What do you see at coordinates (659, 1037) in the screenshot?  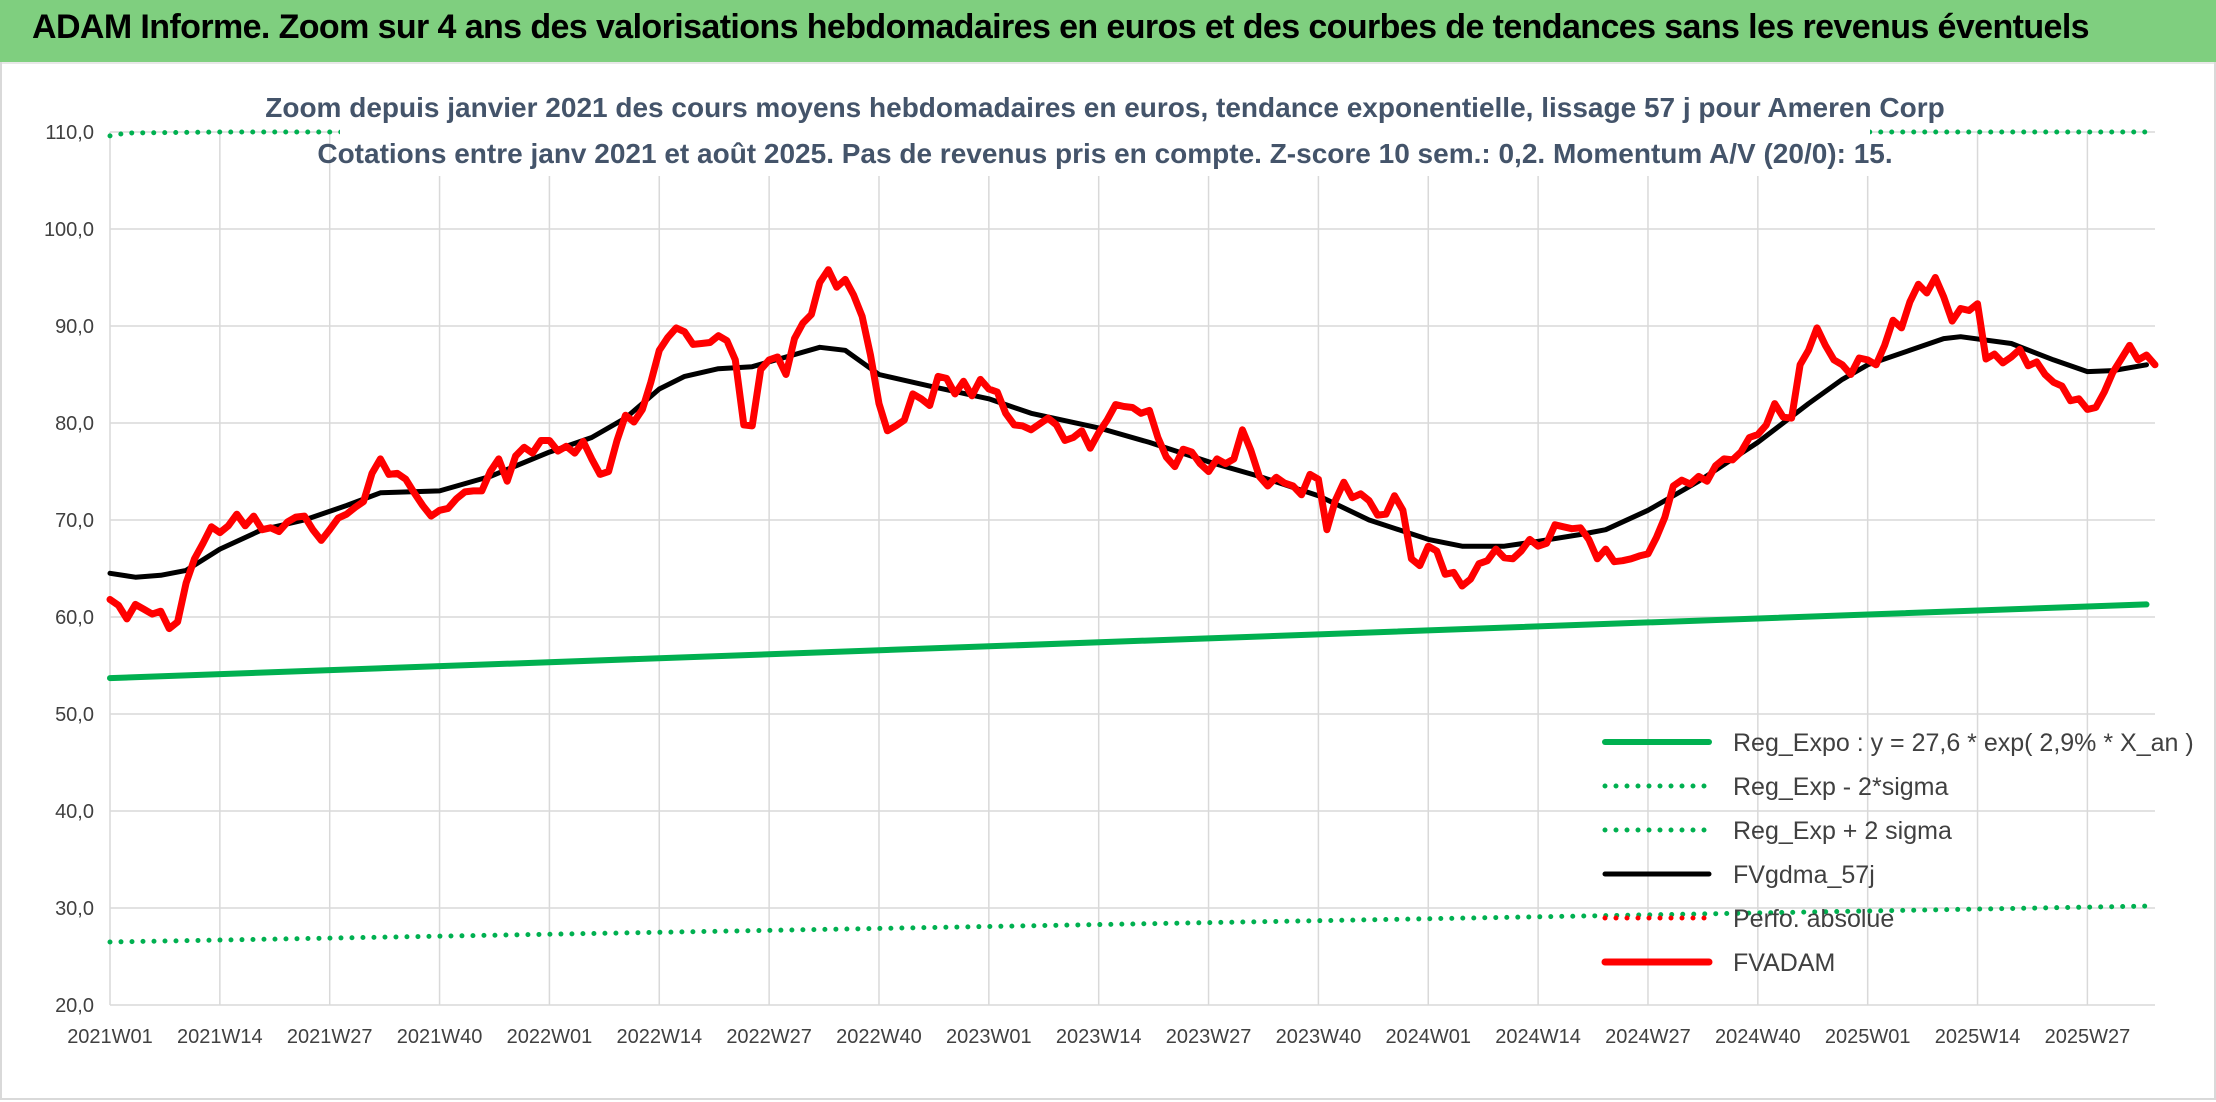 I see `x-tick-label: 2022W14` at bounding box center [659, 1037].